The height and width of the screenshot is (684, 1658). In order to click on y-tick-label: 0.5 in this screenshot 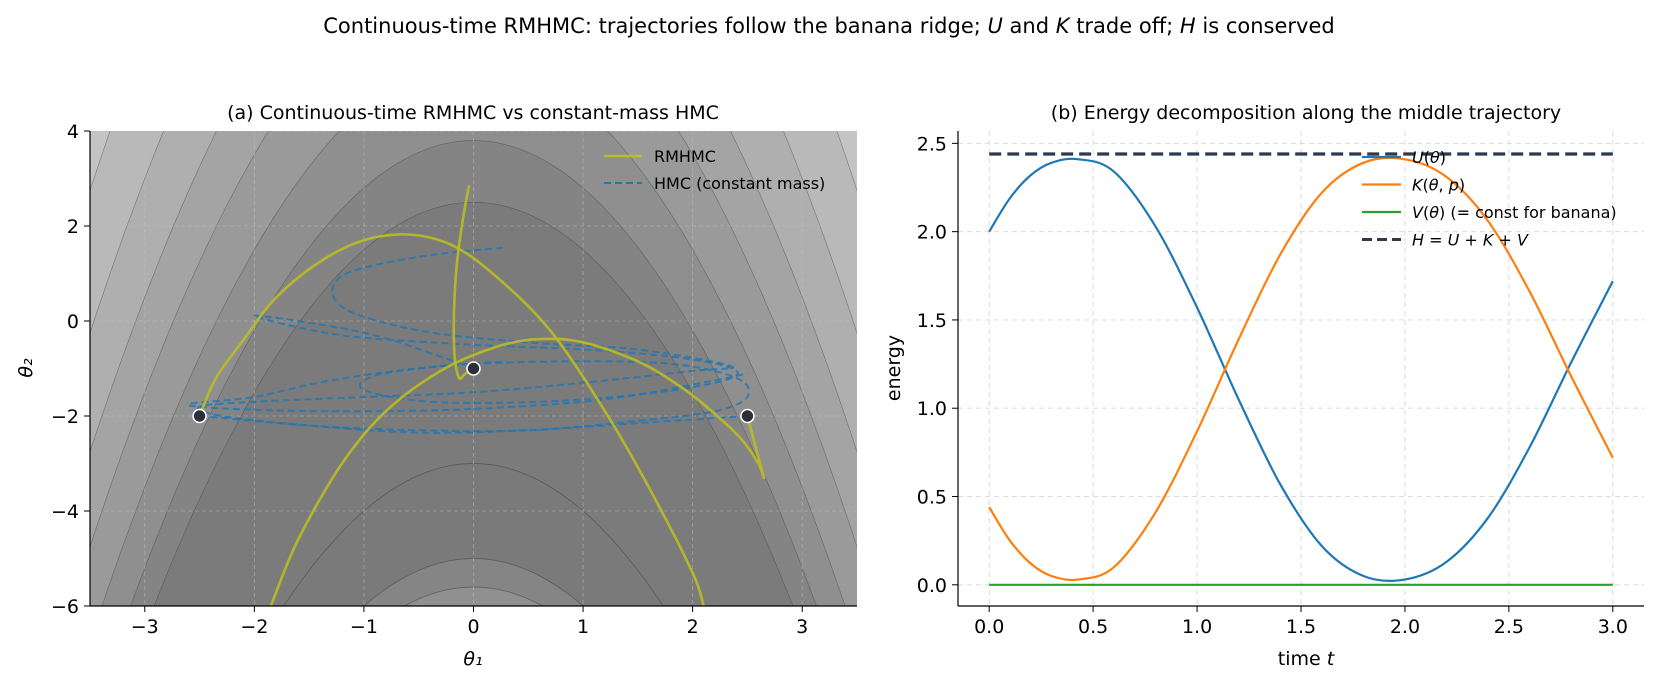, I will do `click(932, 498)`.